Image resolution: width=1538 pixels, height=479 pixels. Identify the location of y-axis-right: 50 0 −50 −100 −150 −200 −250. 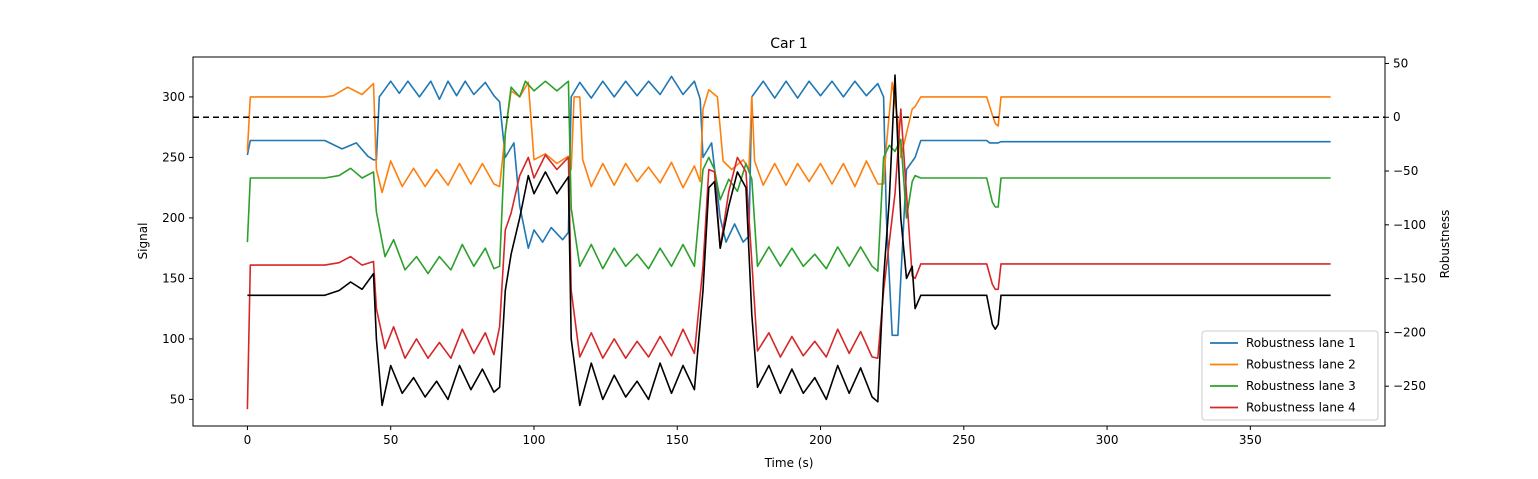
(1405, 224).